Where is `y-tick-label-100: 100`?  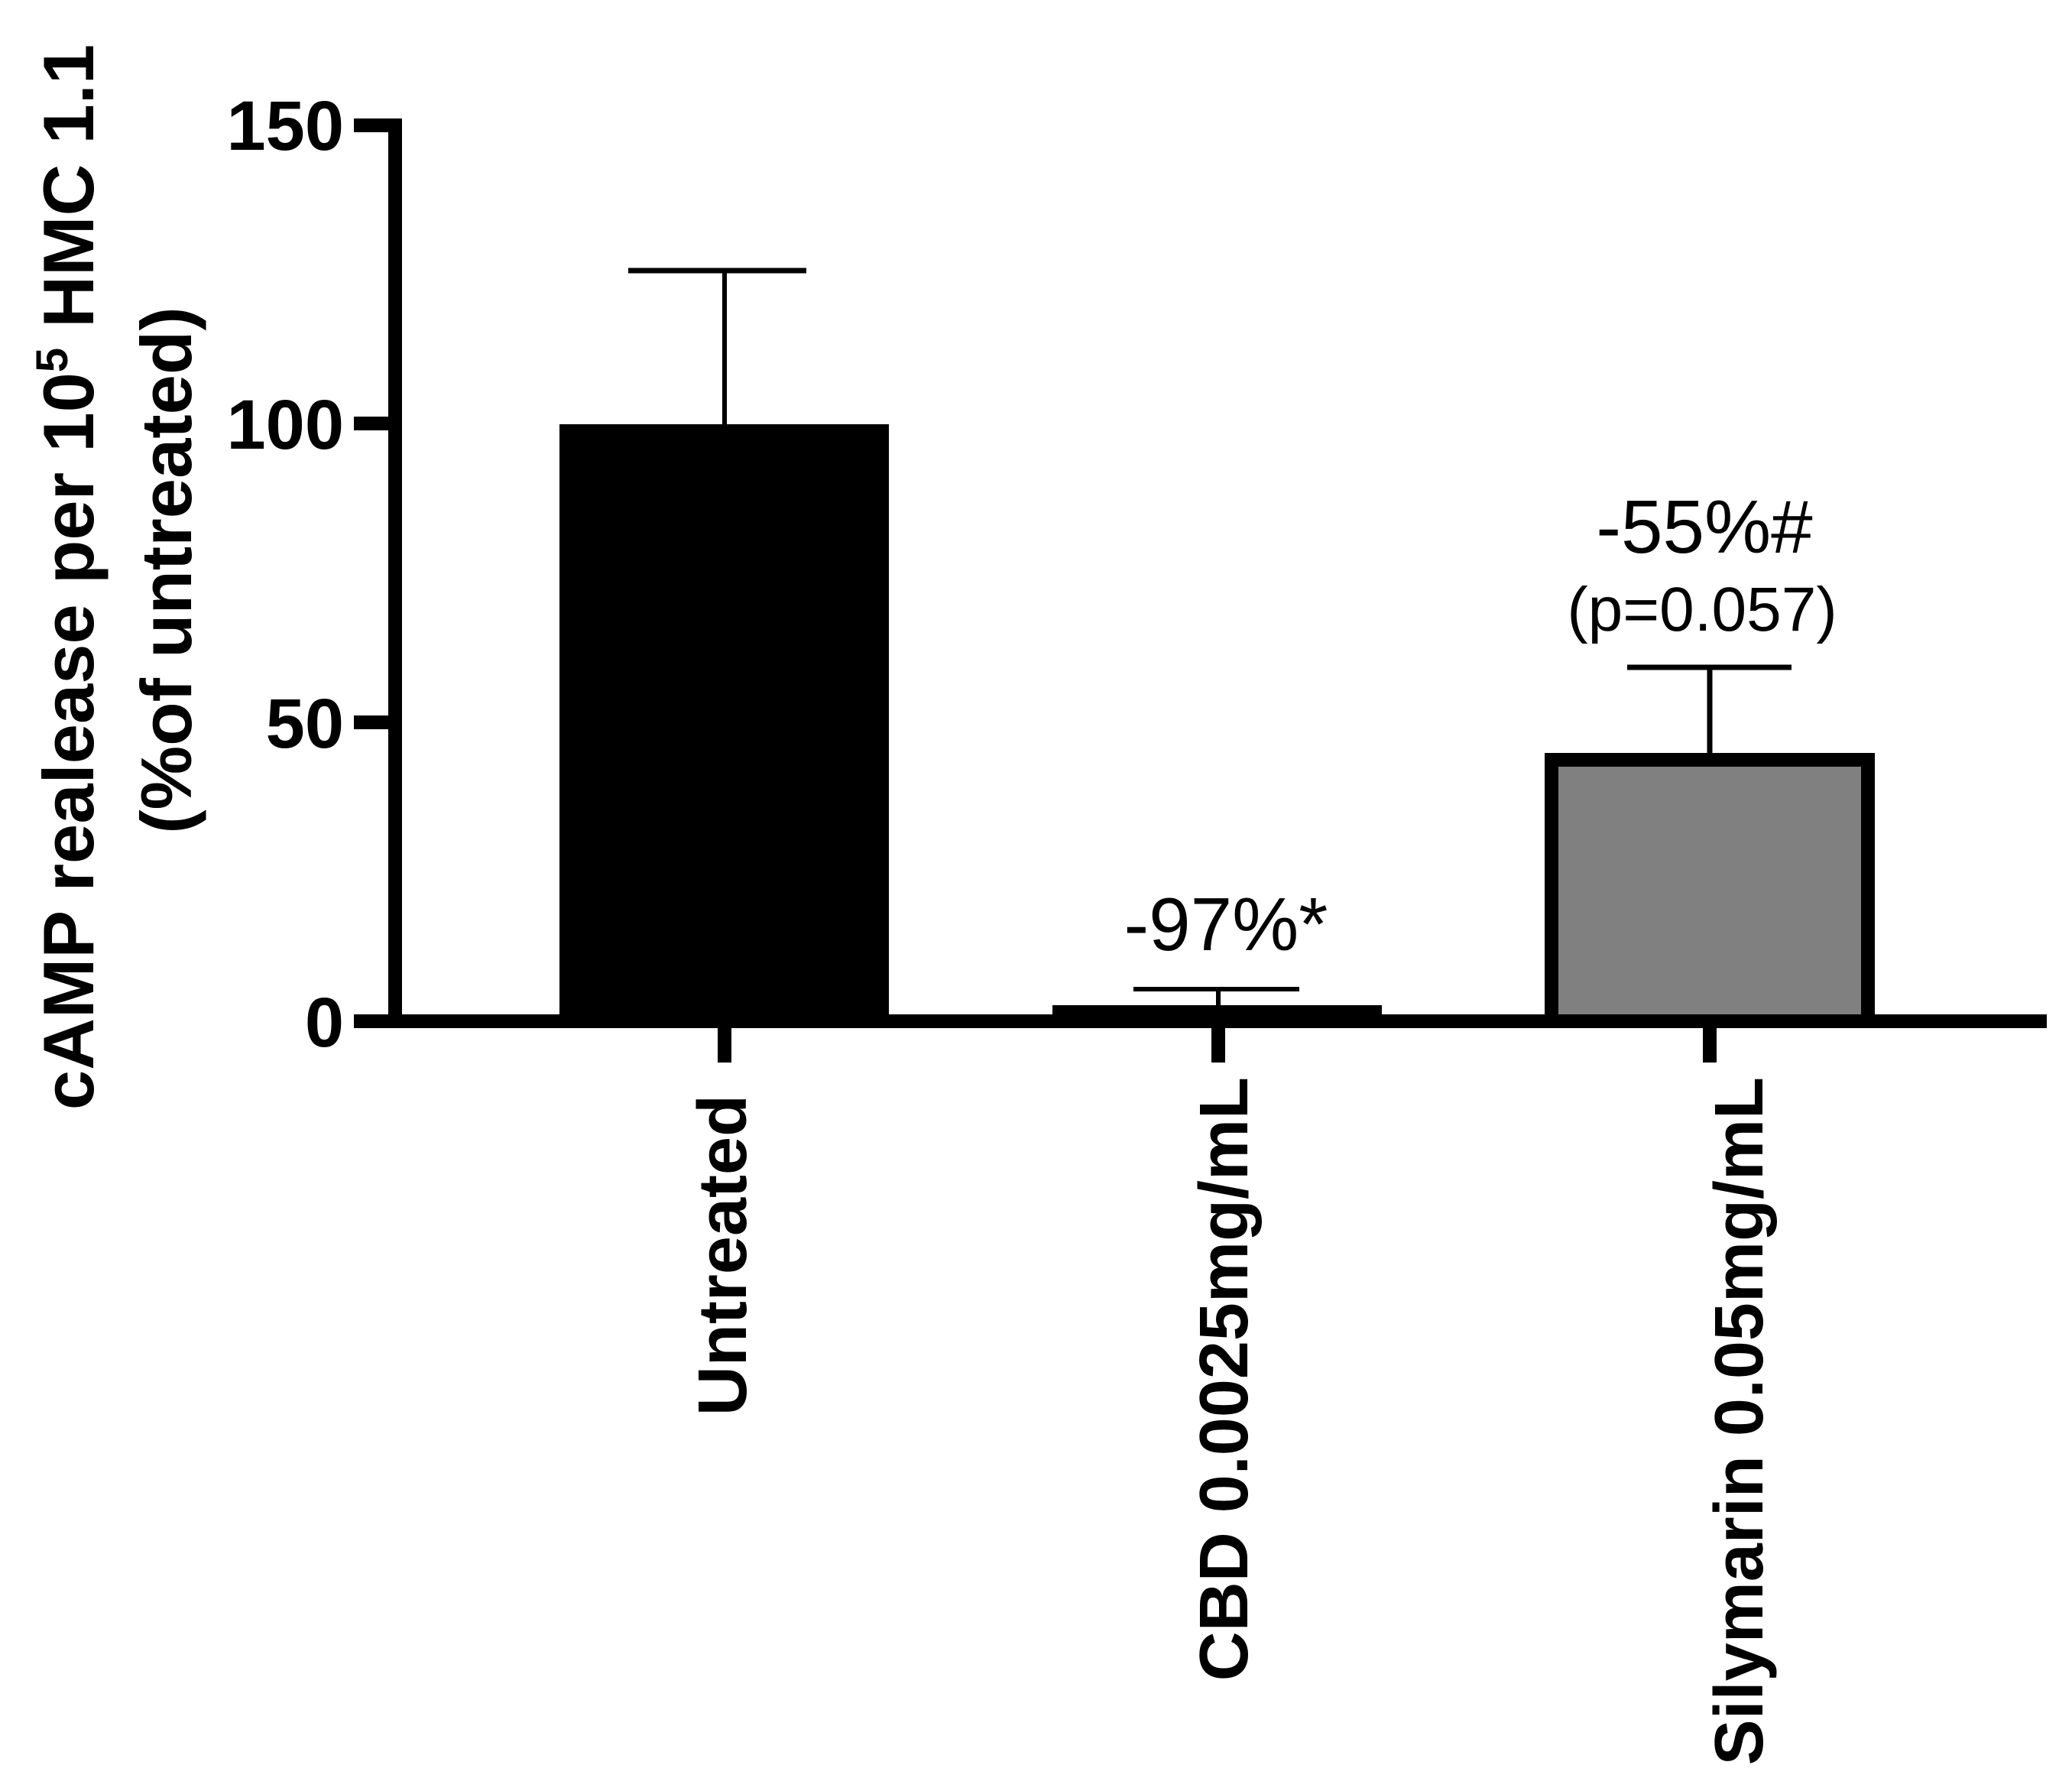 y-tick-label-100: 100 is located at coordinates (286, 425).